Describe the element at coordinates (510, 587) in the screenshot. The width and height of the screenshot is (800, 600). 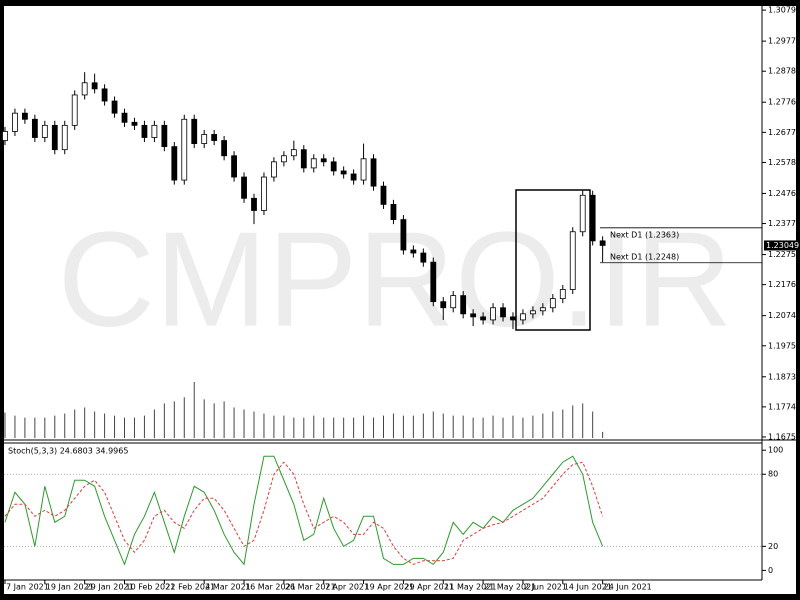
I see `x-tick-label: 21 May 2021` at that location.